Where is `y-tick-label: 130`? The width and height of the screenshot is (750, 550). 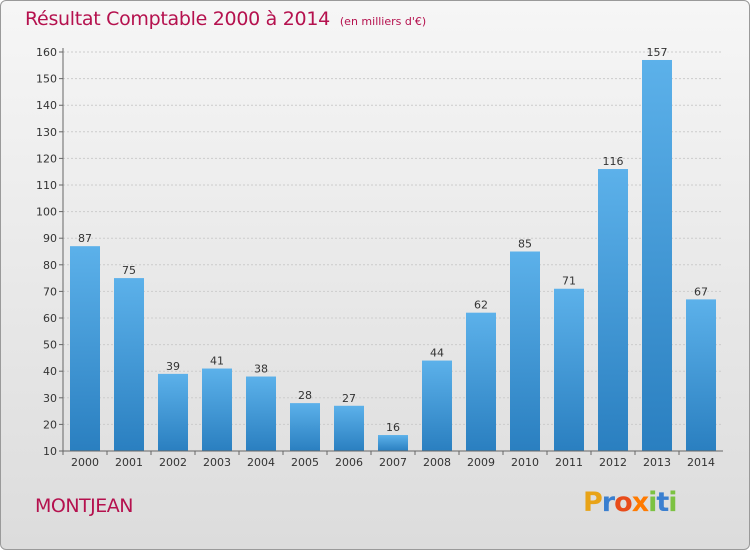 y-tick-label: 130 is located at coordinates (46, 132).